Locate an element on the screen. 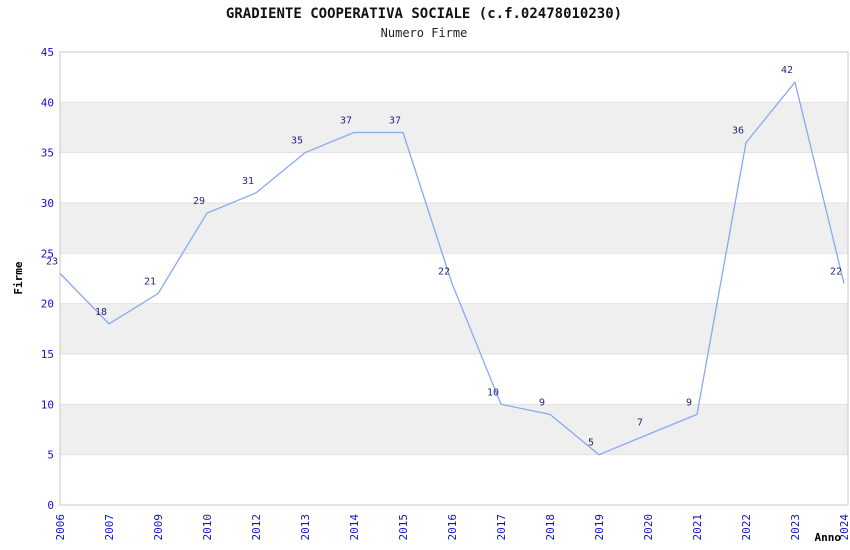 The width and height of the screenshot is (850, 550). point-value-label: 35 is located at coordinates (297, 141).